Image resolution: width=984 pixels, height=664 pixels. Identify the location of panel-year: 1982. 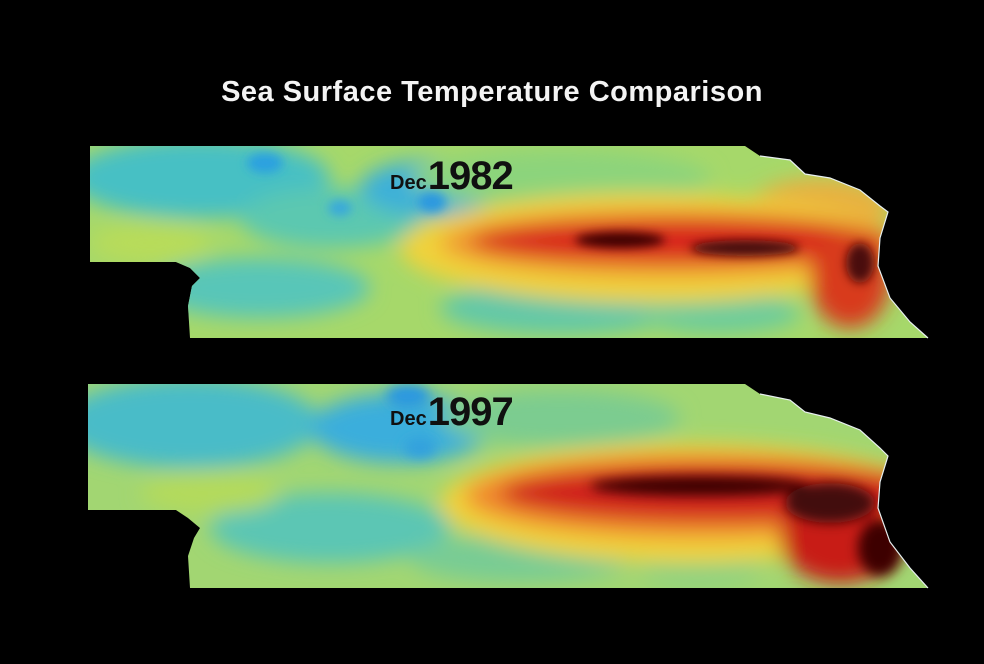
(470, 176).